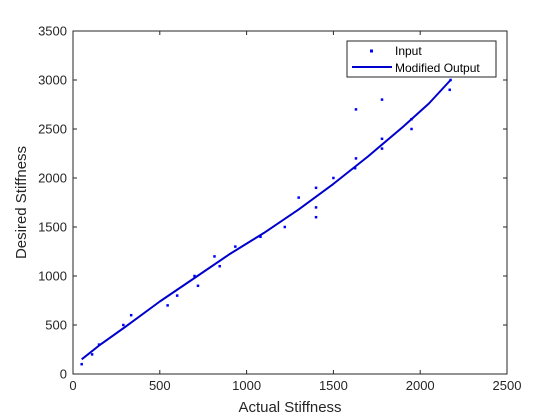 The width and height of the screenshot is (560, 420). I want to click on legend-label-input: Input, so click(408, 51).